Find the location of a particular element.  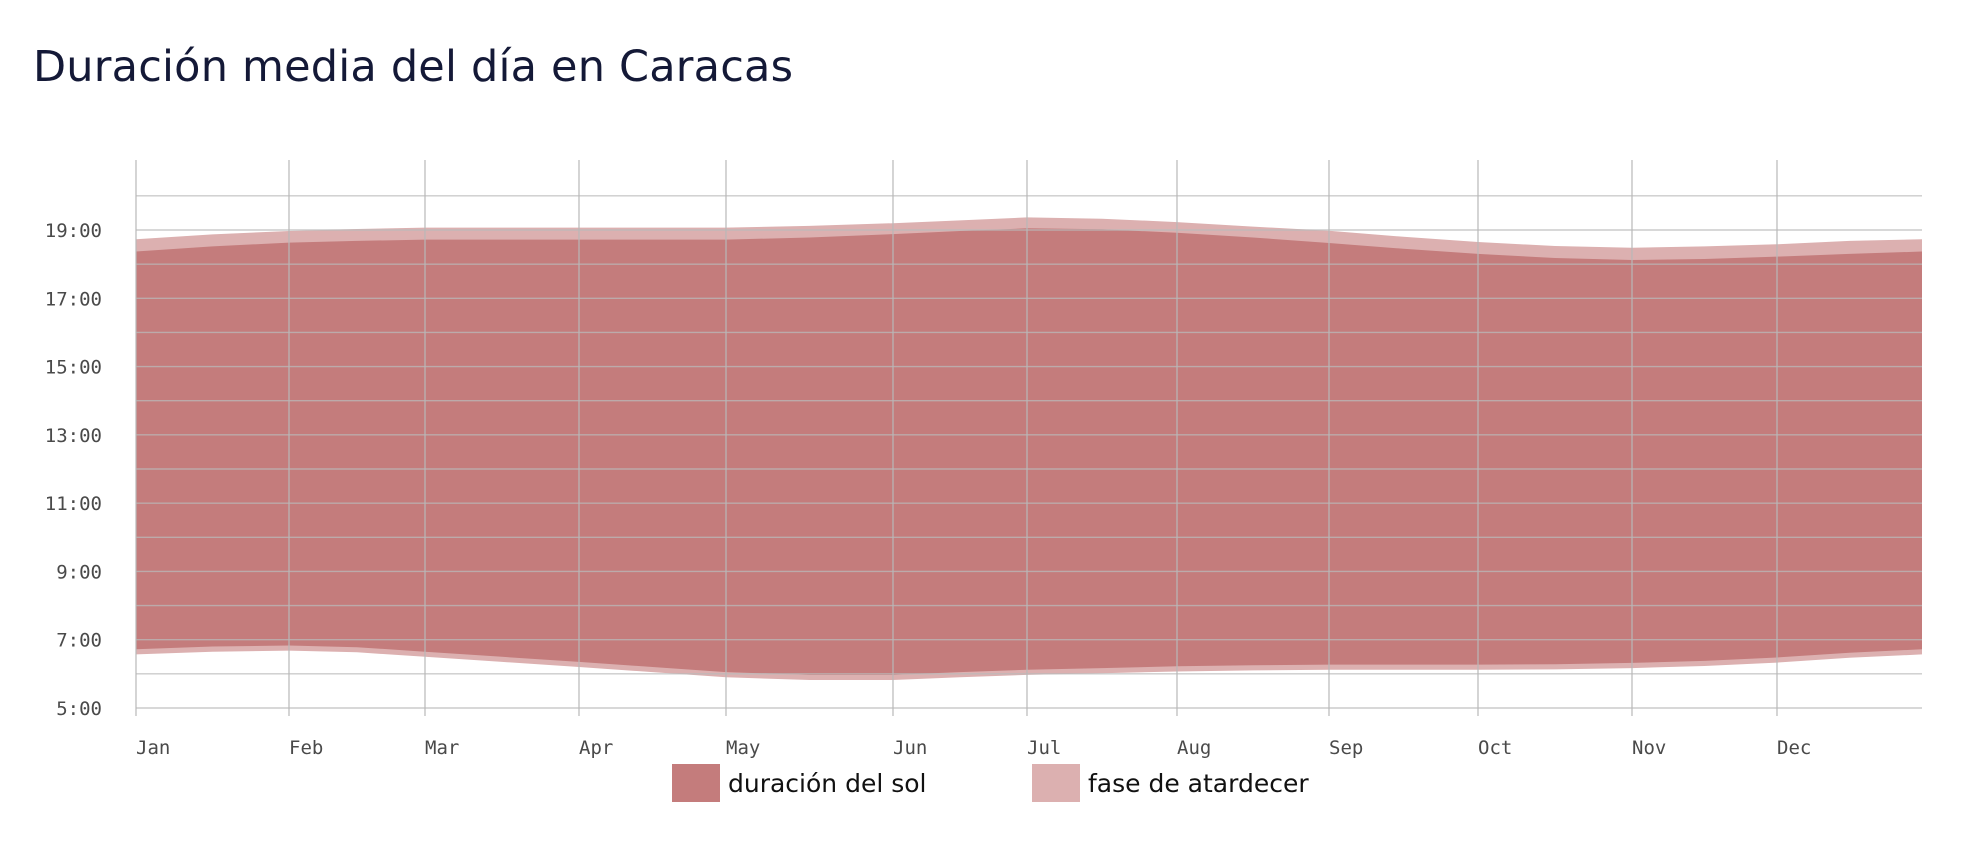

legend-item-twilight: fase de atardecer is located at coordinates (1170, 783).